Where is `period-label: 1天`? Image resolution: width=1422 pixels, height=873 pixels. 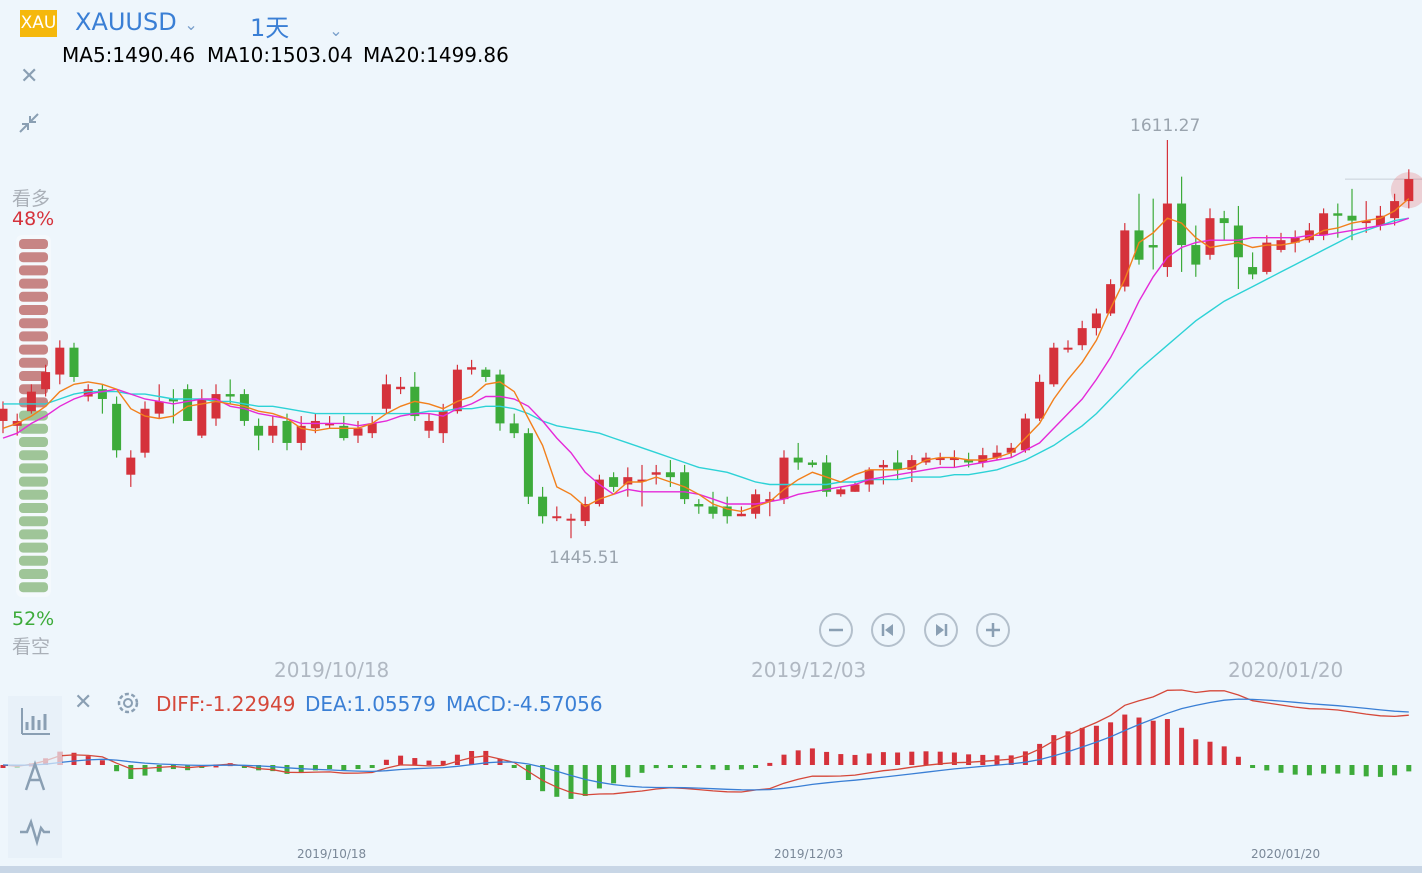
period-label: 1天 is located at coordinates (270, 28).